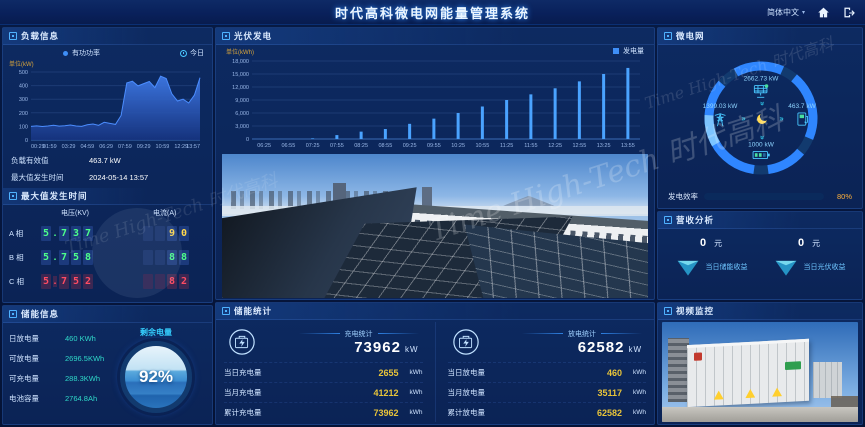  What do you see at coordinates (107, 196) in the screenshot?
I see `max-section-header: 最大值发生时间` at bounding box center [107, 196].